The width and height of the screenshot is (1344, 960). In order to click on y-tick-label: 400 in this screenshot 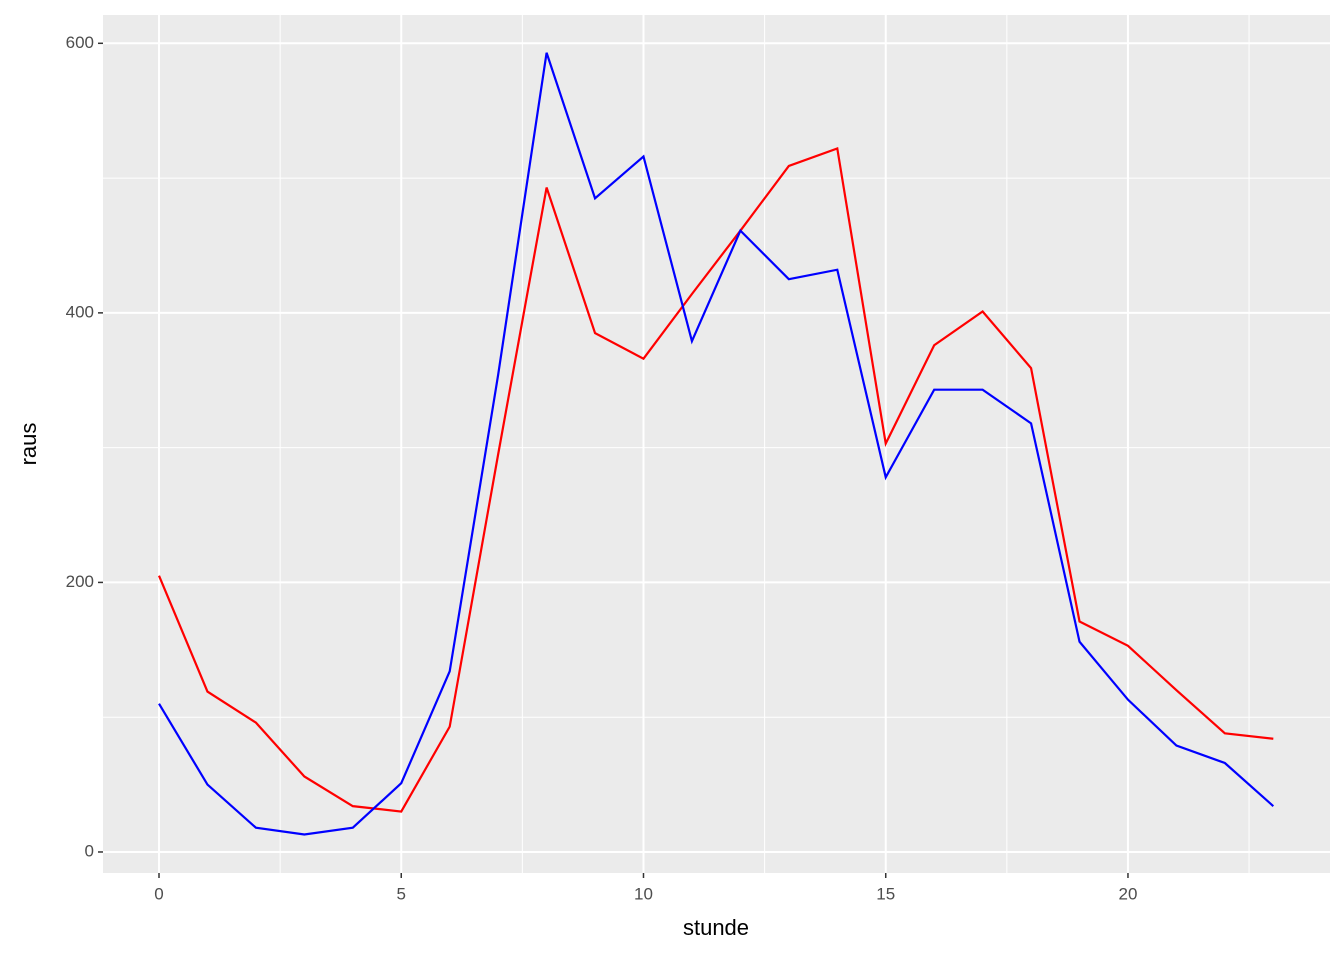, I will do `click(80, 311)`.